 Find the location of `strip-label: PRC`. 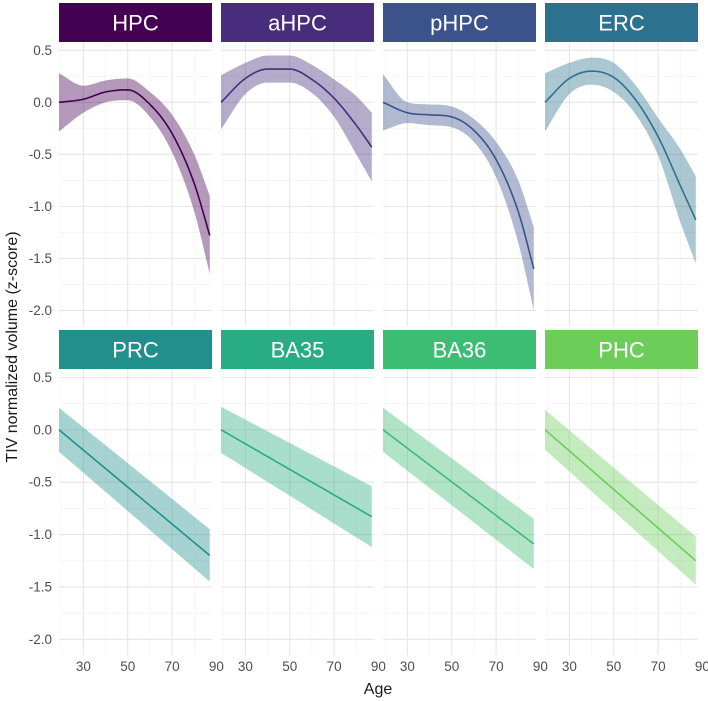

strip-label: PRC is located at coordinates (135, 350).